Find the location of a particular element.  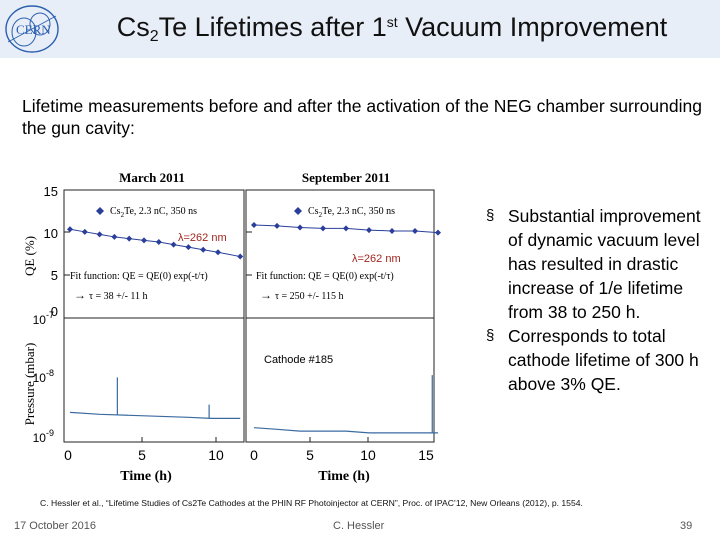

lambda-label-left: λ=262 nm is located at coordinates (202, 238).